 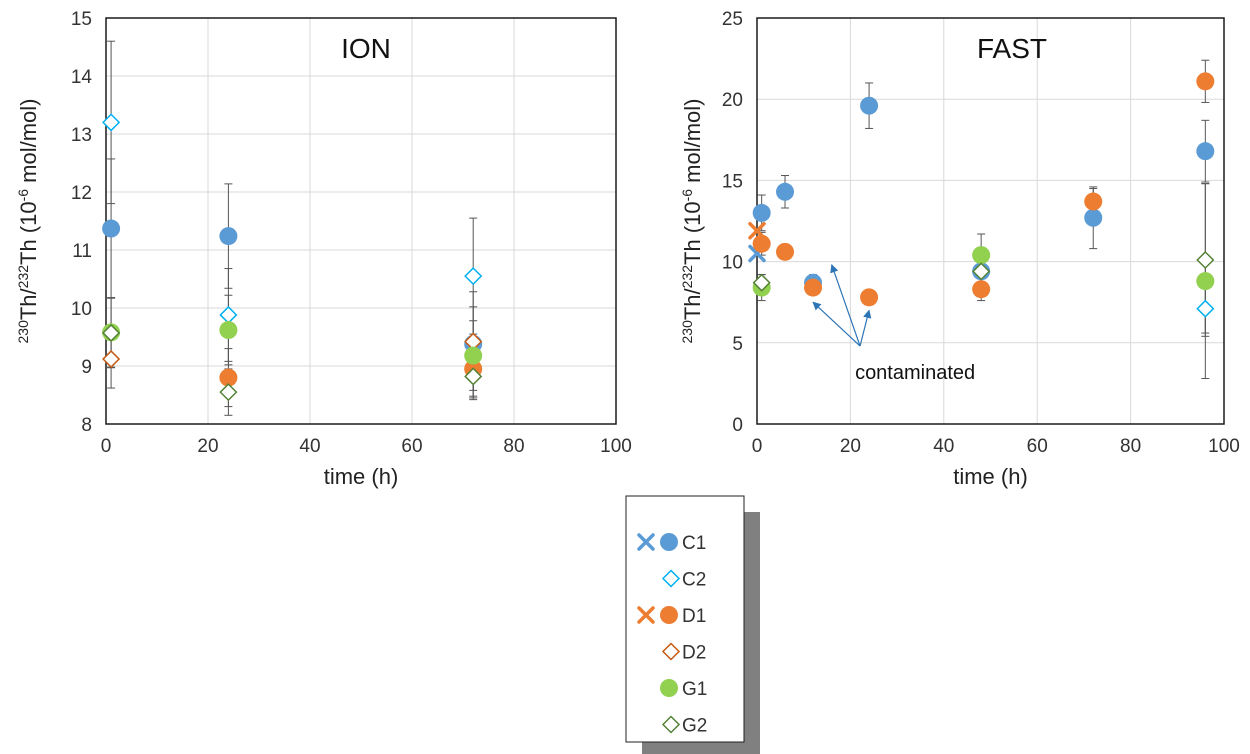 I want to click on legend-item-c2: C2, so click(x=683, y=580).